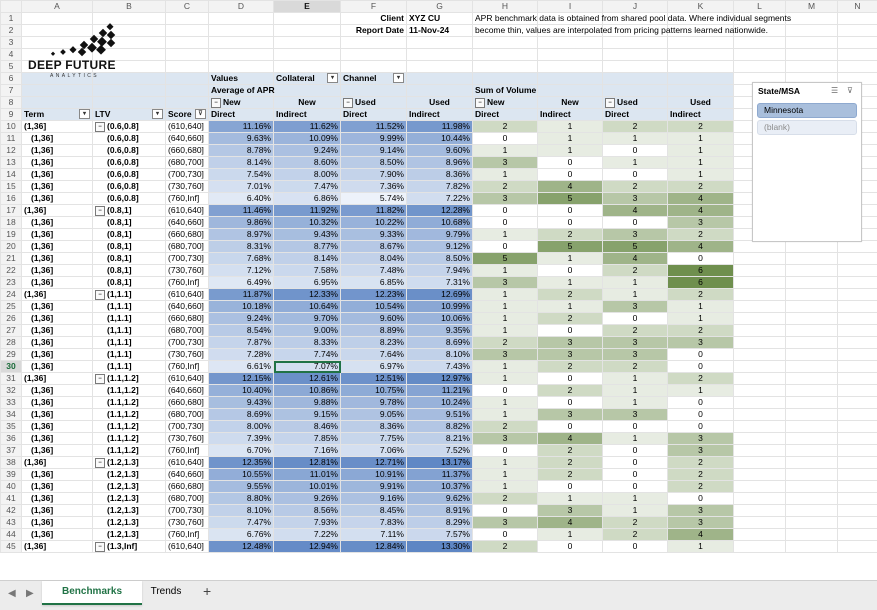 The height and width of the screenshot is (610, 877). Describe the element at coordinates (374, 235) in the screenshot. I see `apr-cell: 9.33%` at that location.